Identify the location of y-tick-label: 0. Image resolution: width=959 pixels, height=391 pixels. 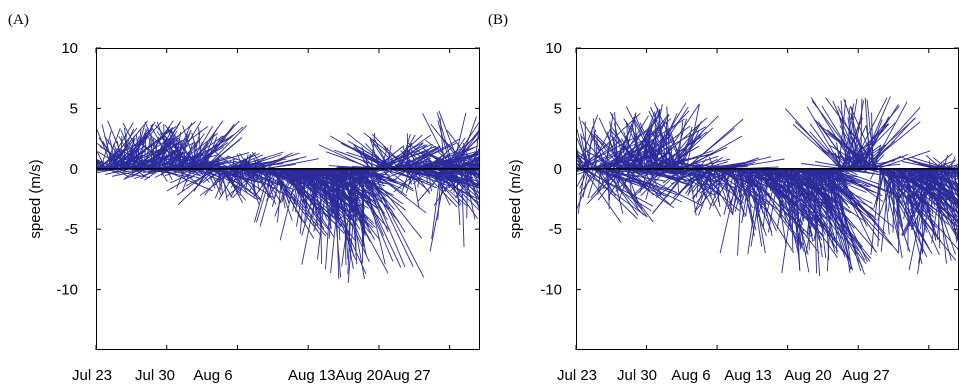
(558, 169).